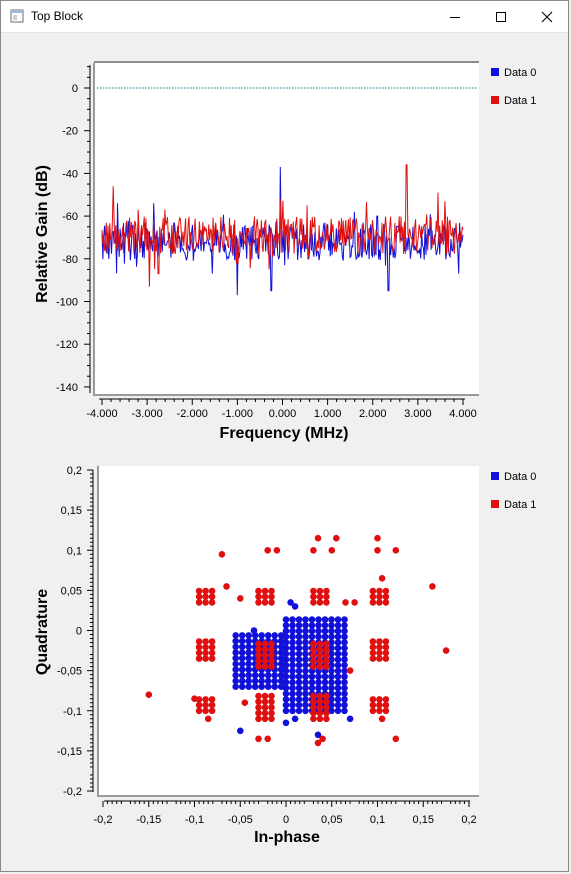  Describe the element at coordinates (377, 820) in the screenshot. I see `x-tick-label: 0,1` at that location.